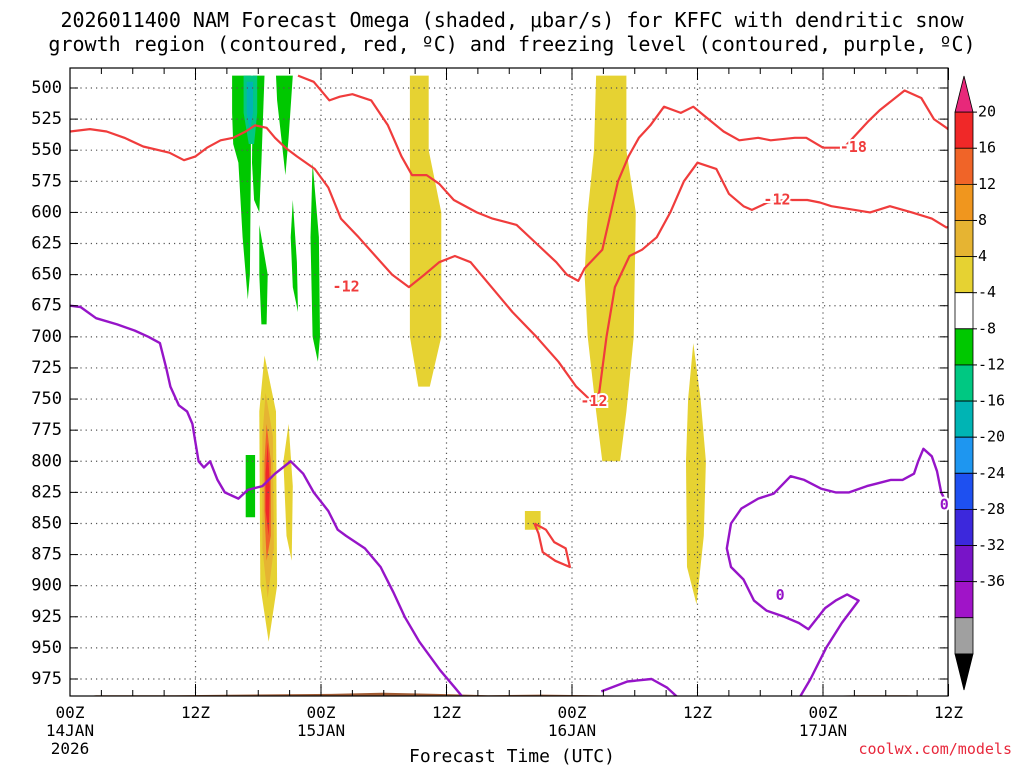 The width and height of the screenshot is (1024, 768). What do you see at coordinates (46, 181) in the screenshot?
I see `y-tick-label-575: 575` at bounding box center [46, 181].